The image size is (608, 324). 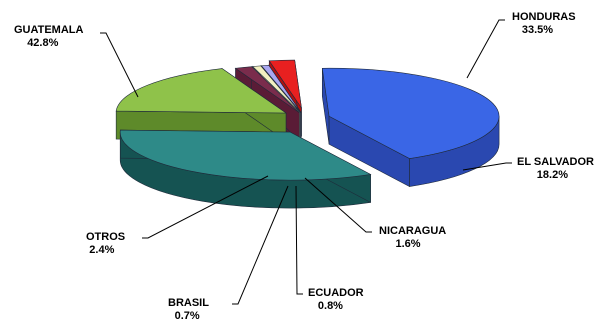 I want to click on slice-label-value: 0.8%, so click(x=330, y=306).